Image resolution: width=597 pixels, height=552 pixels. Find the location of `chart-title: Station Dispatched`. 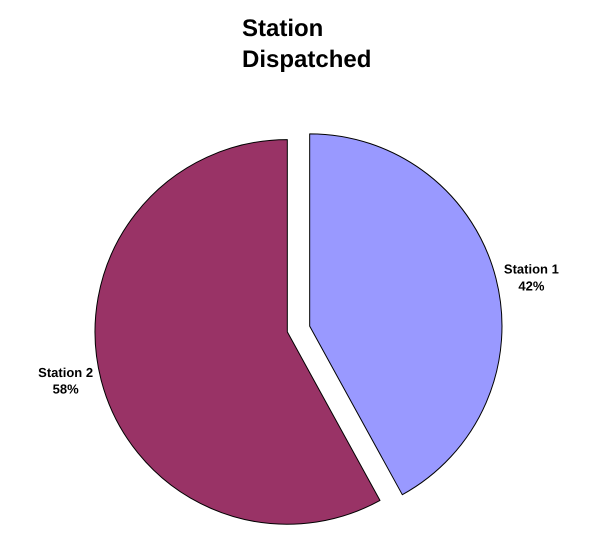

chart-title: Station Dispatched is located at coordinates (307, 44).